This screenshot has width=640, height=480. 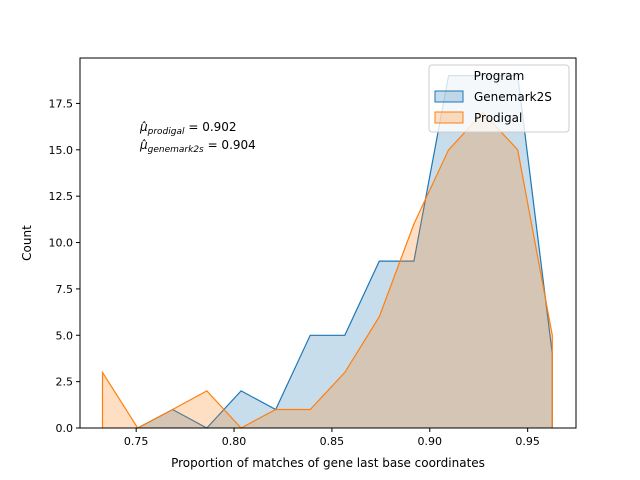 I want to click on y-axis-label: Count, so click(x=27, y=243).